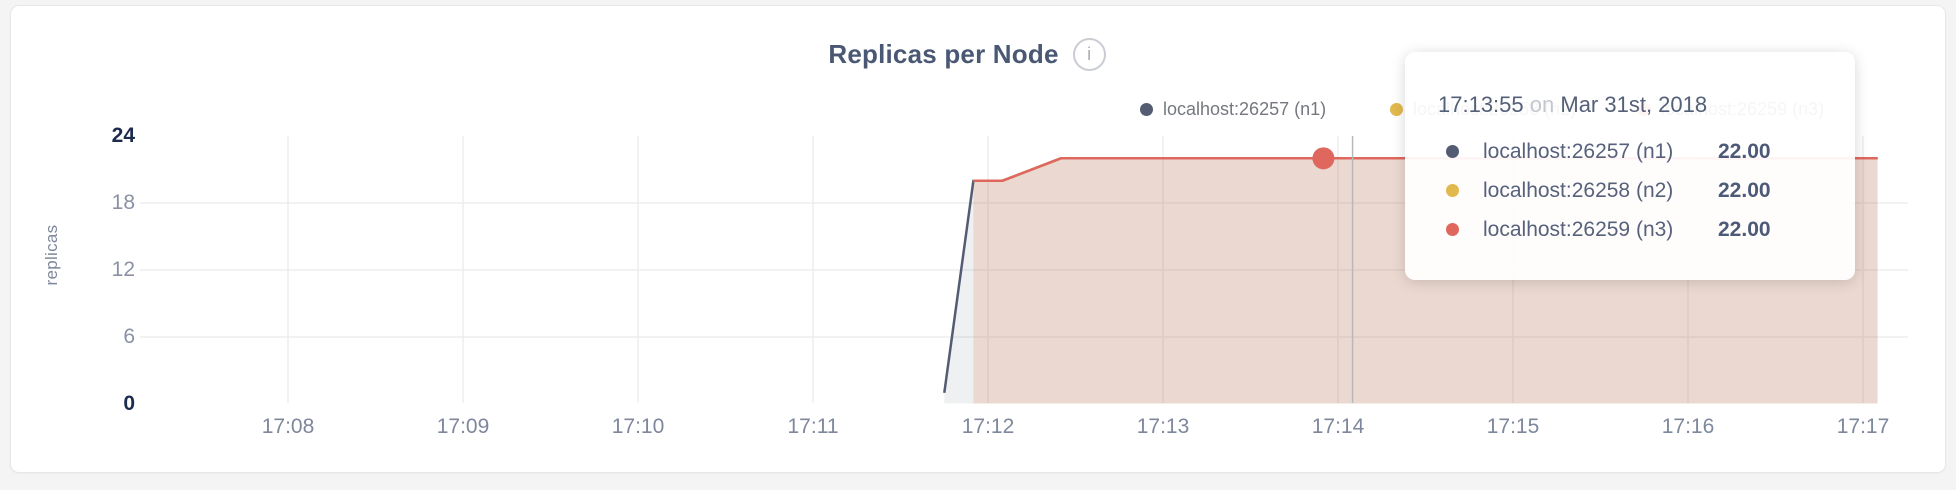  Describe the element at coordinates (1863, 426) in the screenshot. I see `x-tick-label: 17:17` at that location.